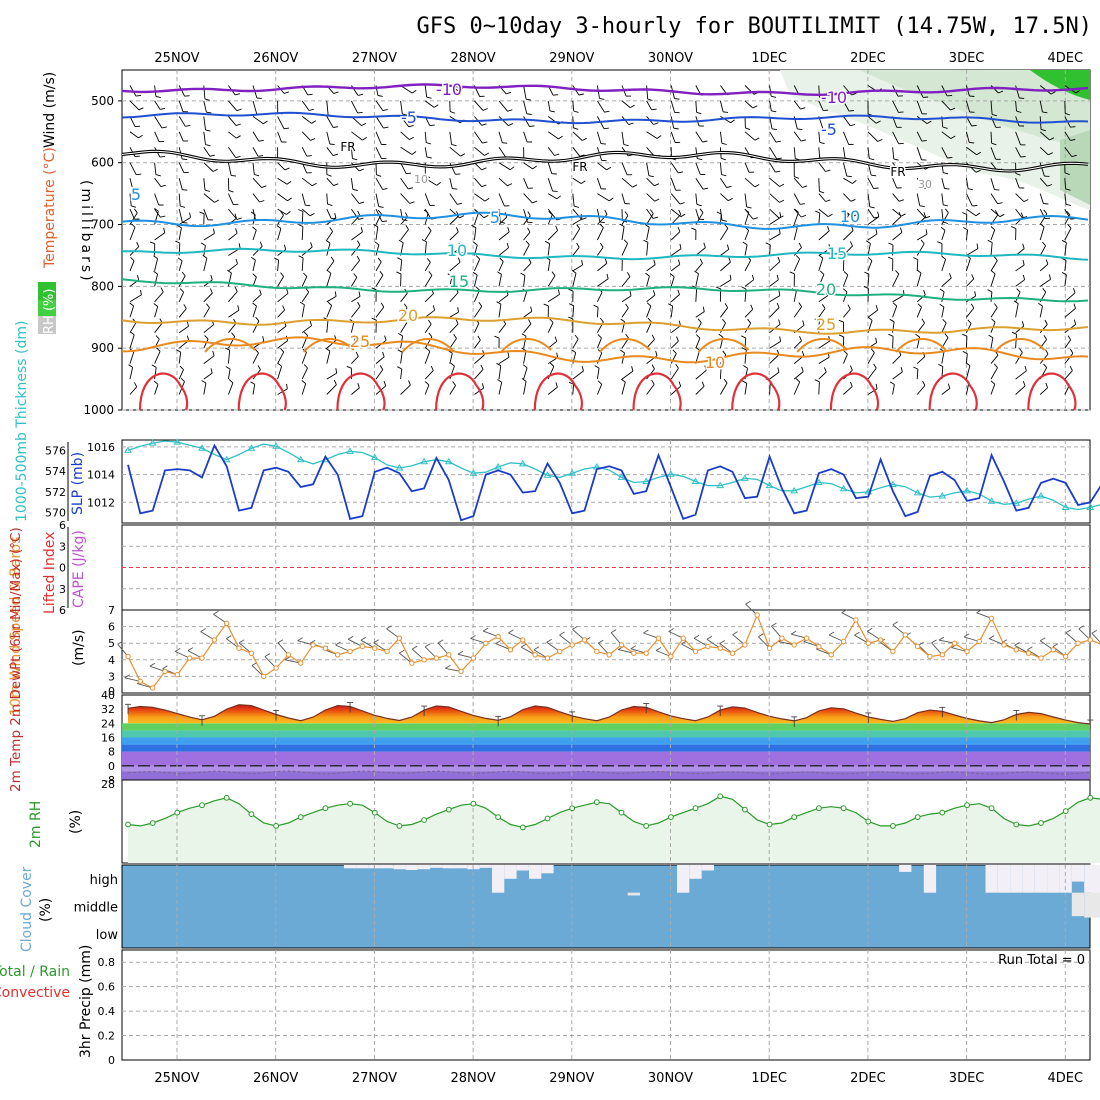 This screenshot has height=1100, width=1100. I want to click on date-label-top: 4DEC, so click(1066, 58).